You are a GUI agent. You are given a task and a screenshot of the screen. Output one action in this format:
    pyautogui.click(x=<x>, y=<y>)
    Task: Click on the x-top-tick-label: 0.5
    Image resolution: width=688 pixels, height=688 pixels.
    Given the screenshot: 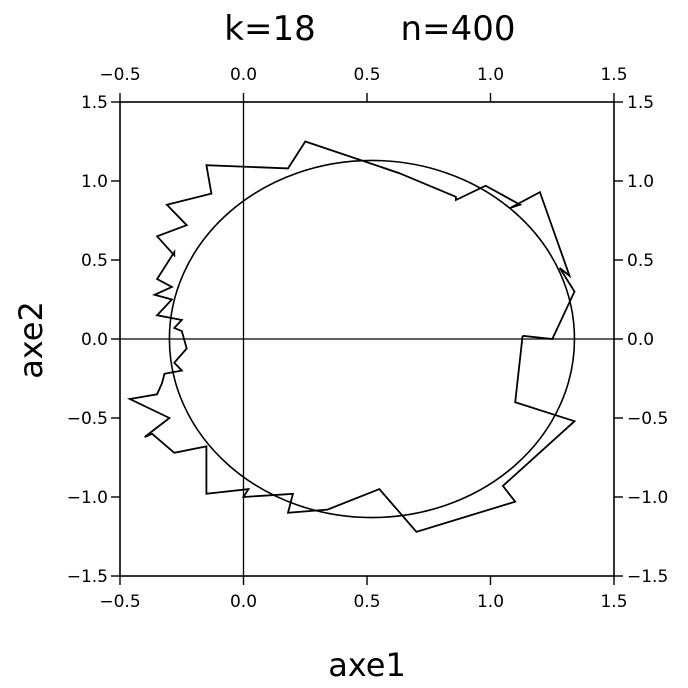 What is the action you would take?
    pyautogui.click(x=366, y=75)
    